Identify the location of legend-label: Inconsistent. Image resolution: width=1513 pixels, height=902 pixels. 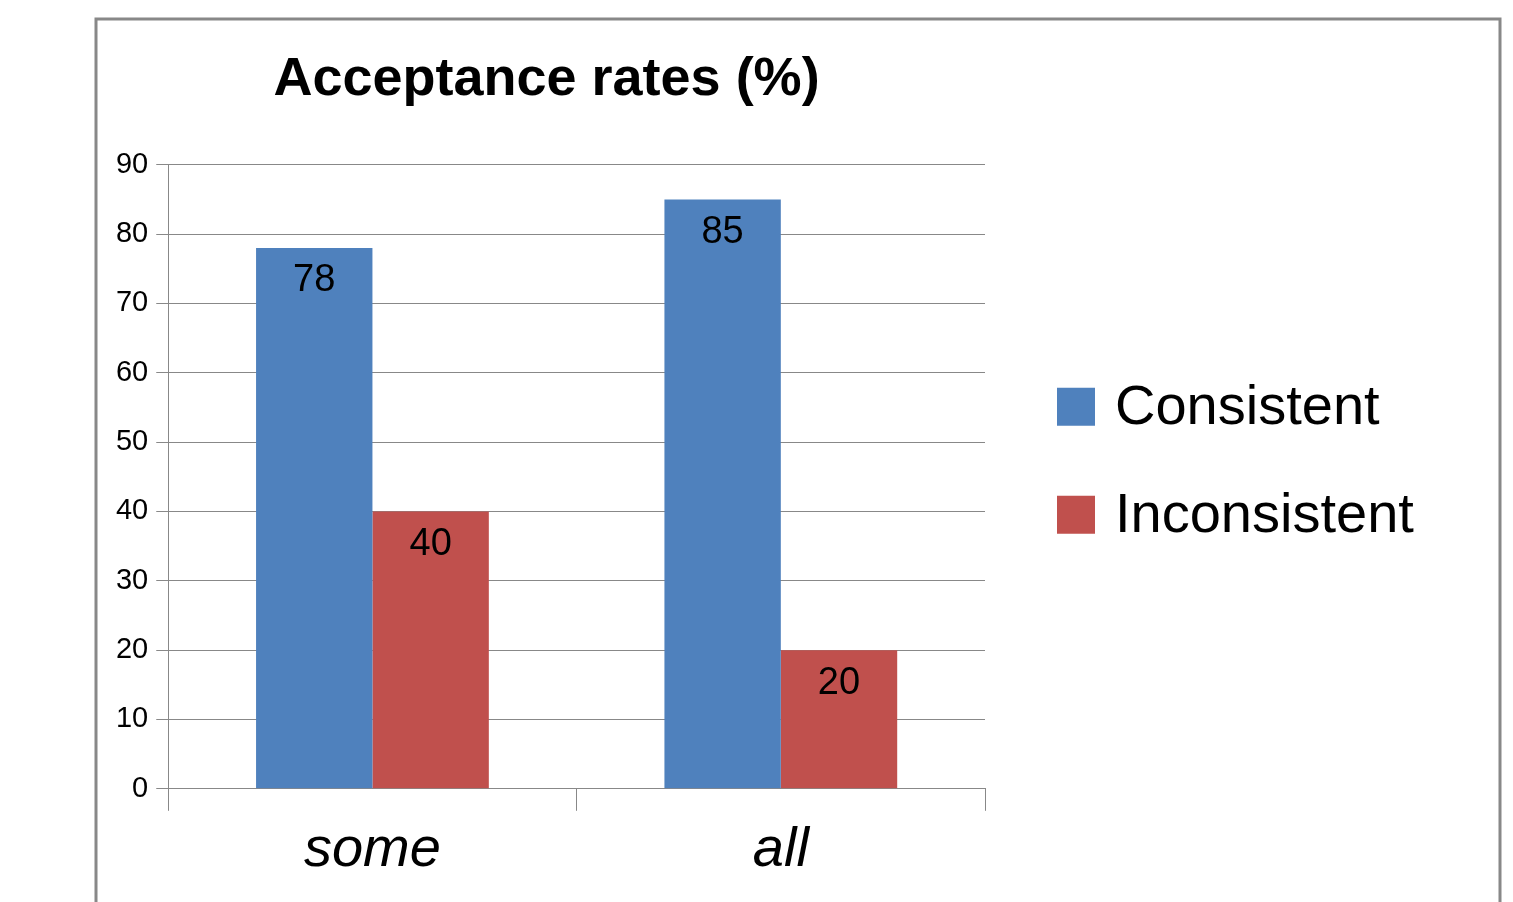
(1265, 513).